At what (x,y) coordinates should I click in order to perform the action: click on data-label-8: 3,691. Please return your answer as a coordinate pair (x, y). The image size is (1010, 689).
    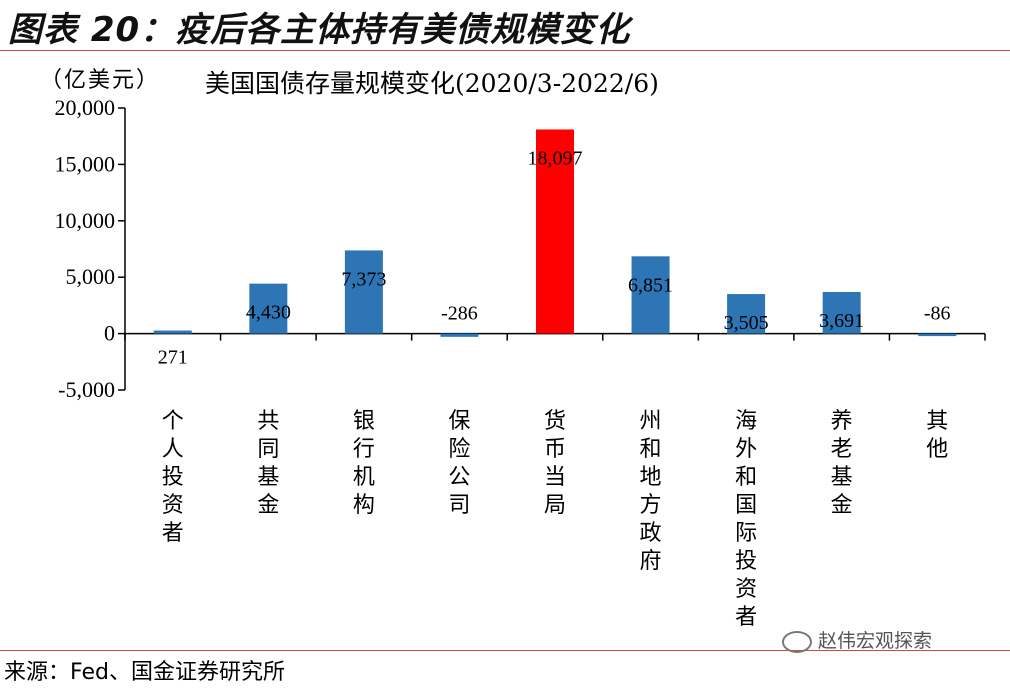
    Looking at the image, I should click on (841, 321).